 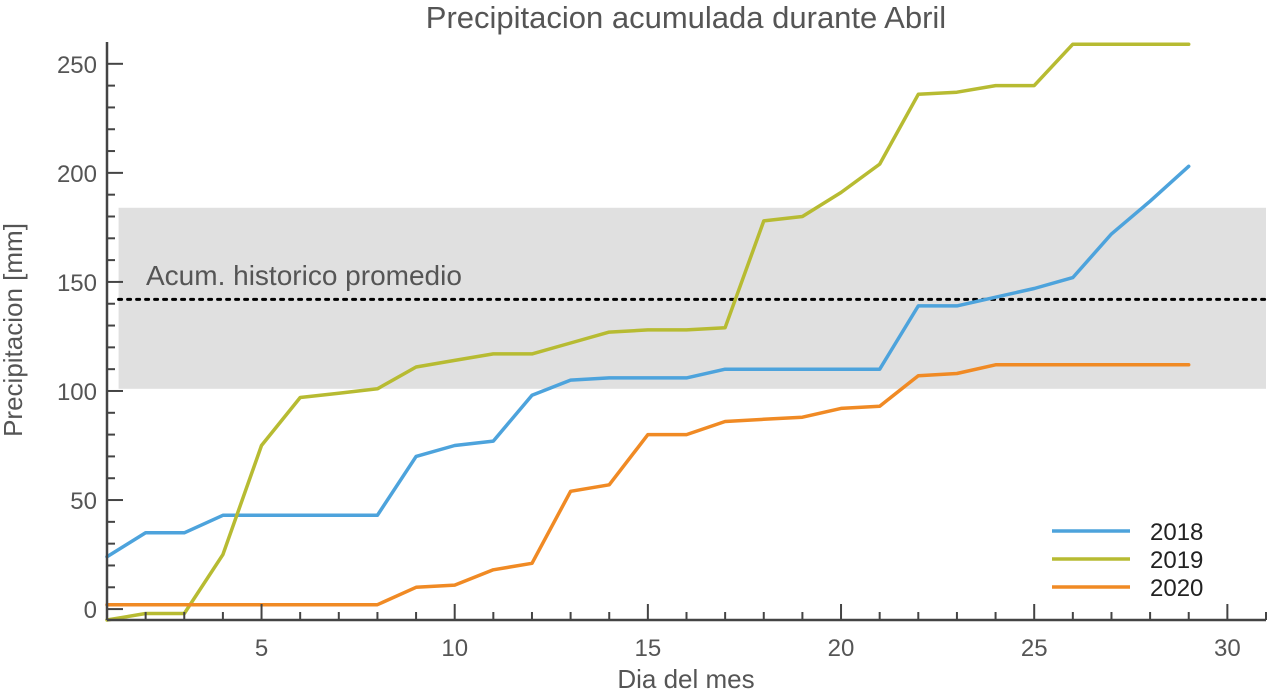 I want to click on band-label: Acum. historico promedio, so click(x=304, y=275).